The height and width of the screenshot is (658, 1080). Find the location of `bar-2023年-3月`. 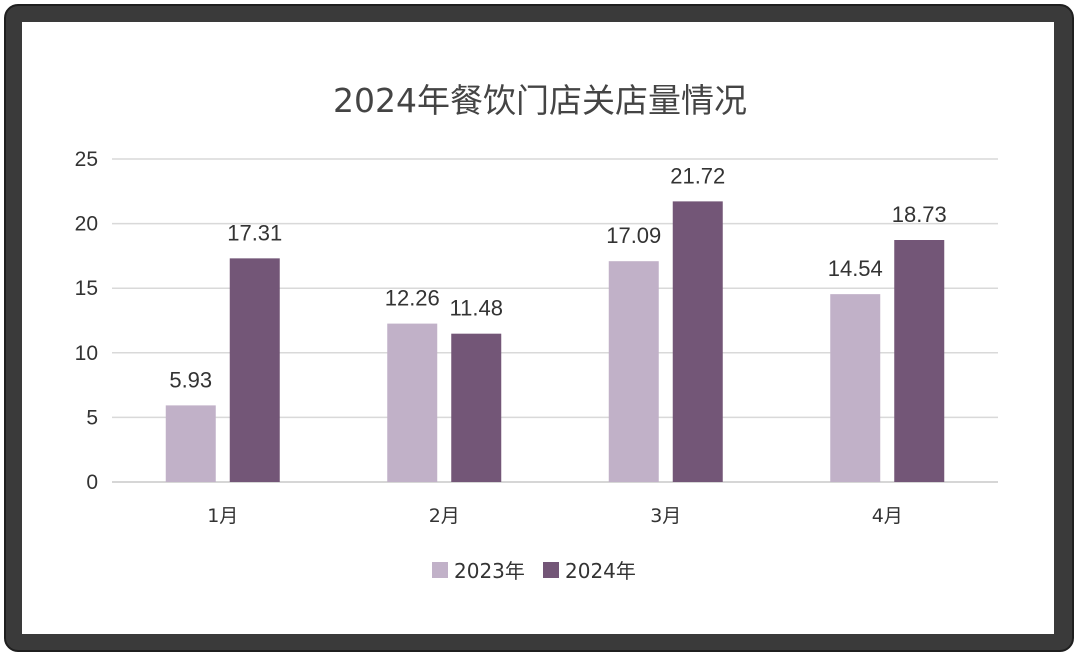

bar-2023年-3月 is located at coordinates (633, 371).